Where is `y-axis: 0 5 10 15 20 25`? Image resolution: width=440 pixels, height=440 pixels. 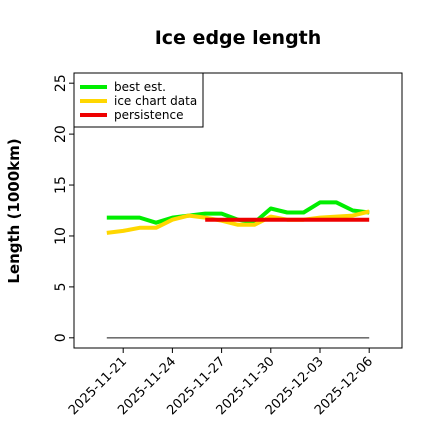
y-axis: 0 5 10 15 20 25 is located at coordinates (63, 208).